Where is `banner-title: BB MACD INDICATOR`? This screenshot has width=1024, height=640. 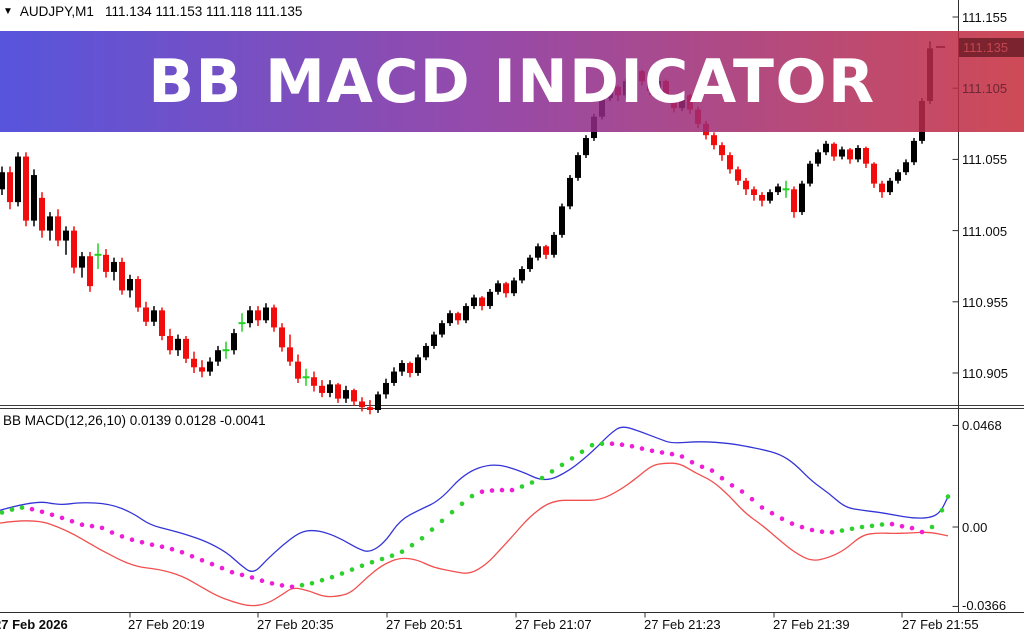 banner-title: BB MACD INDICATOR is located at coordinates (512, 81).